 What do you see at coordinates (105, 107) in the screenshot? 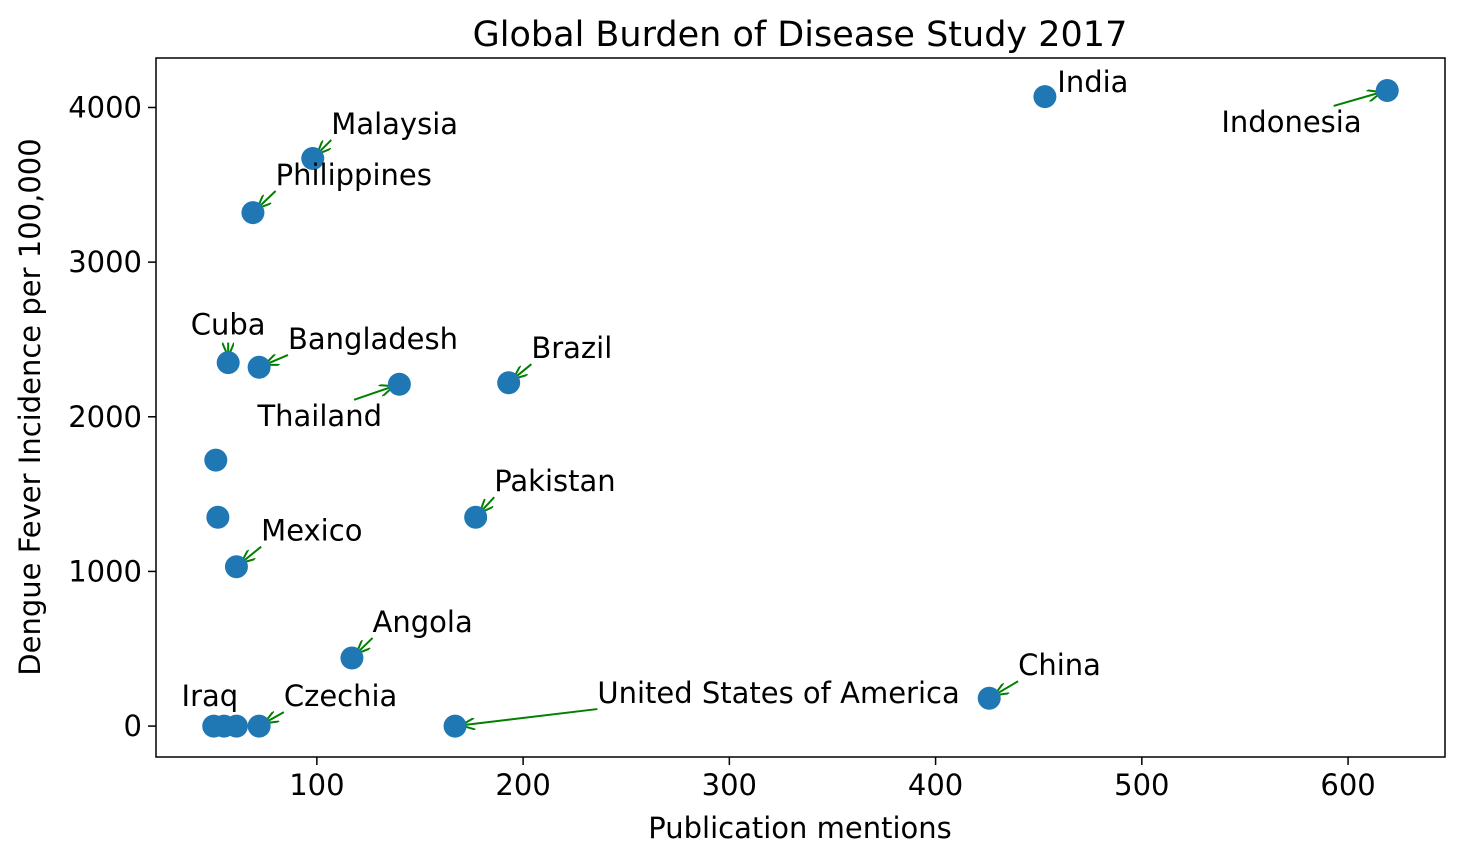
I see `y-tick-label: 4000` at bounding box center [105, 107].